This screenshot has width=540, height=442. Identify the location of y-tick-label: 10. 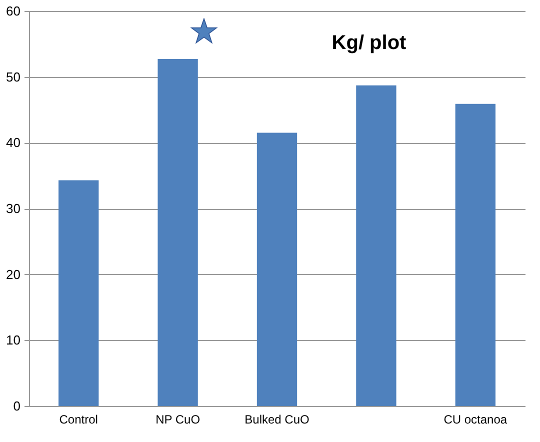
(13, 340).